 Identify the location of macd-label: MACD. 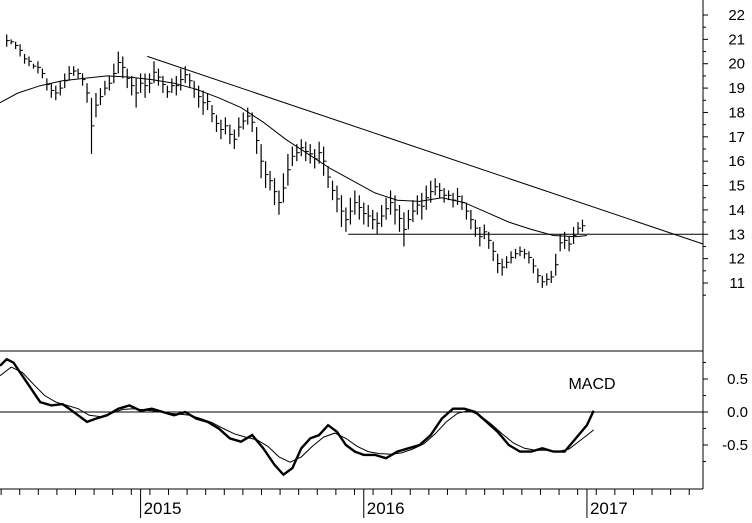
(591, 384).